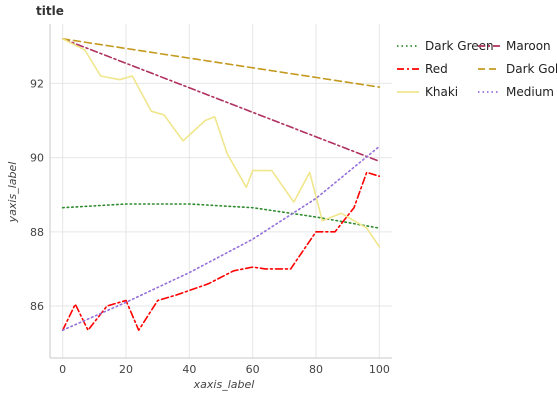  What do you see at coordinates (441, 92) in the screenshot?
I see `legend-label-khaki: Khaki` at bounding box center [441, 92].